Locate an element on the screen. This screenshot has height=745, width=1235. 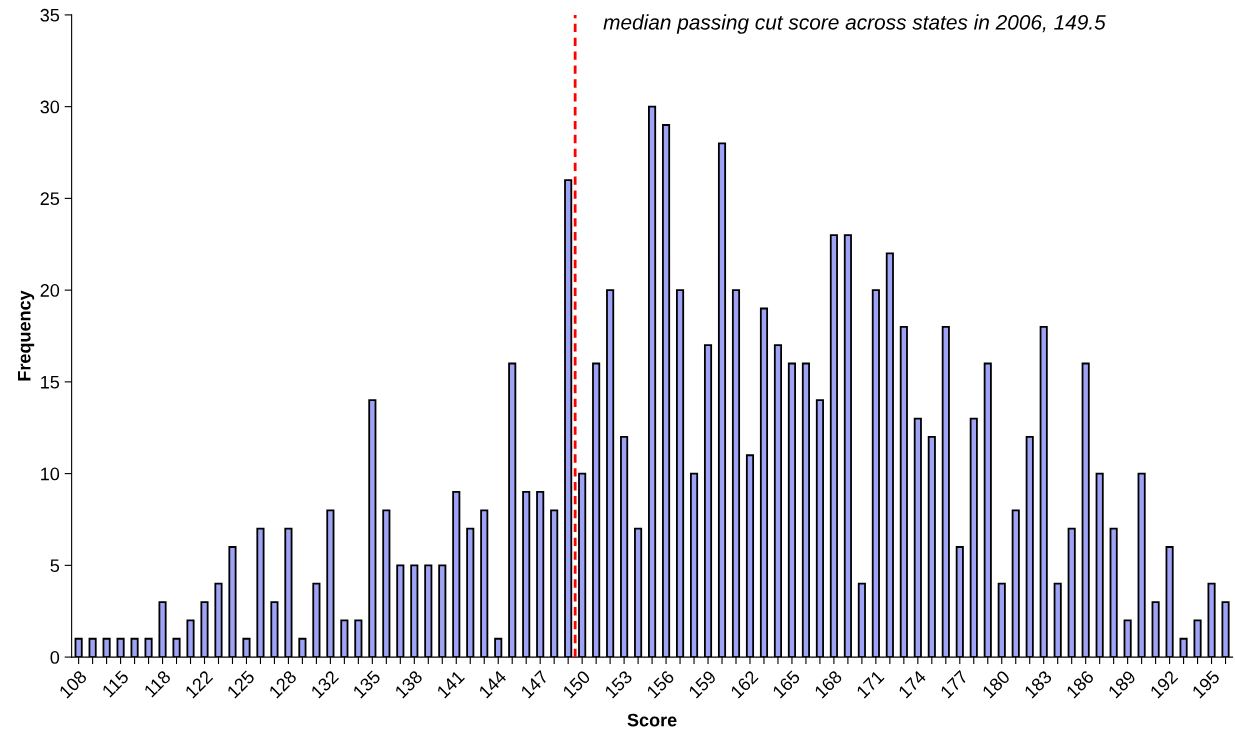
x-tick-label: 141 is located at coordinates (450, 684).